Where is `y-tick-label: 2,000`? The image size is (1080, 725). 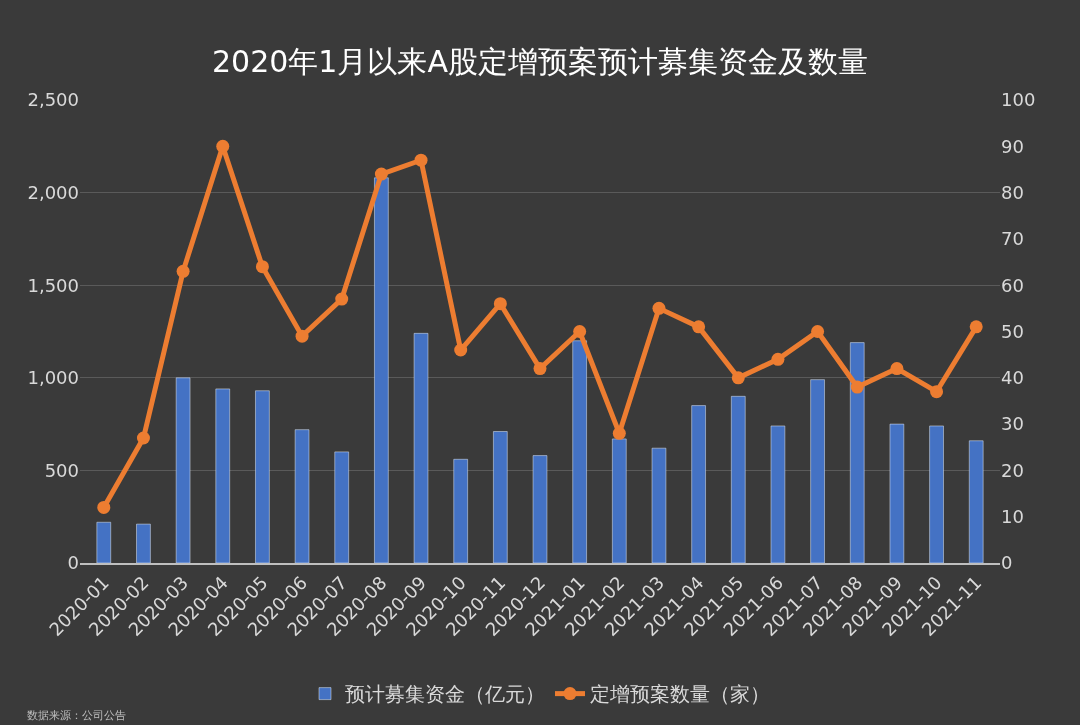
y-tick-label: 2,000 is located at coordinates (53, 192).